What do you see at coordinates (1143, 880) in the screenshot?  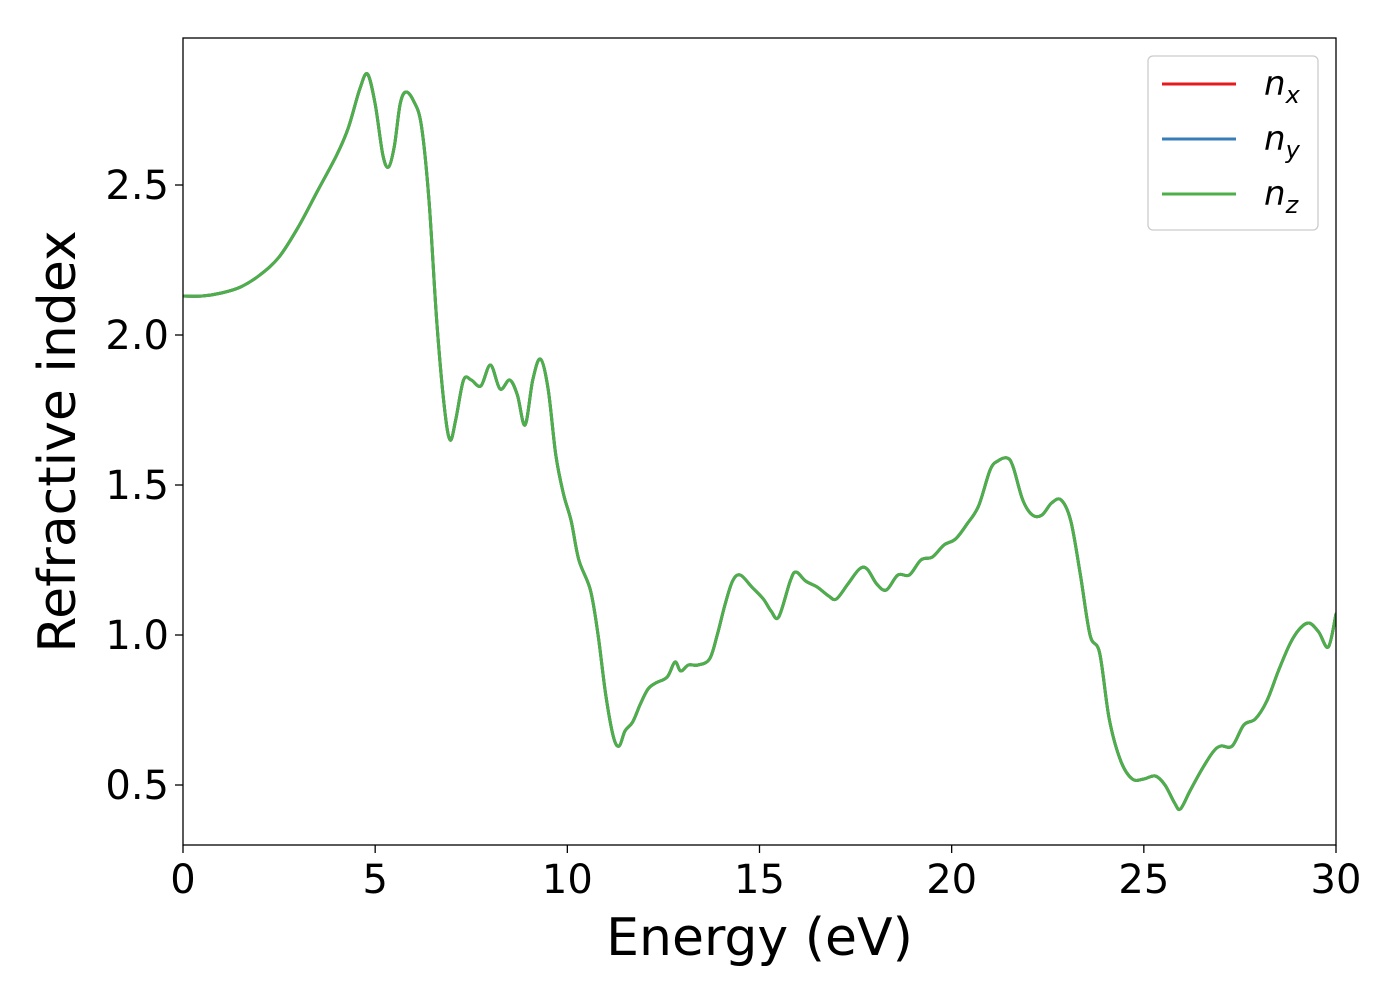 I see `x-tick-label: 25` at bounding box center [1143, 880].